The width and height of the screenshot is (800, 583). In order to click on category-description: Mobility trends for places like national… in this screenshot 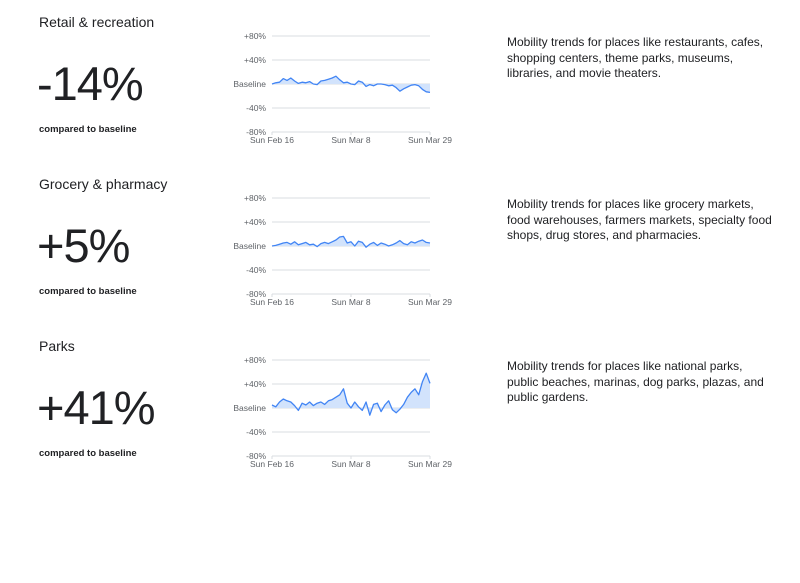, I will do `click(635, 381)`.